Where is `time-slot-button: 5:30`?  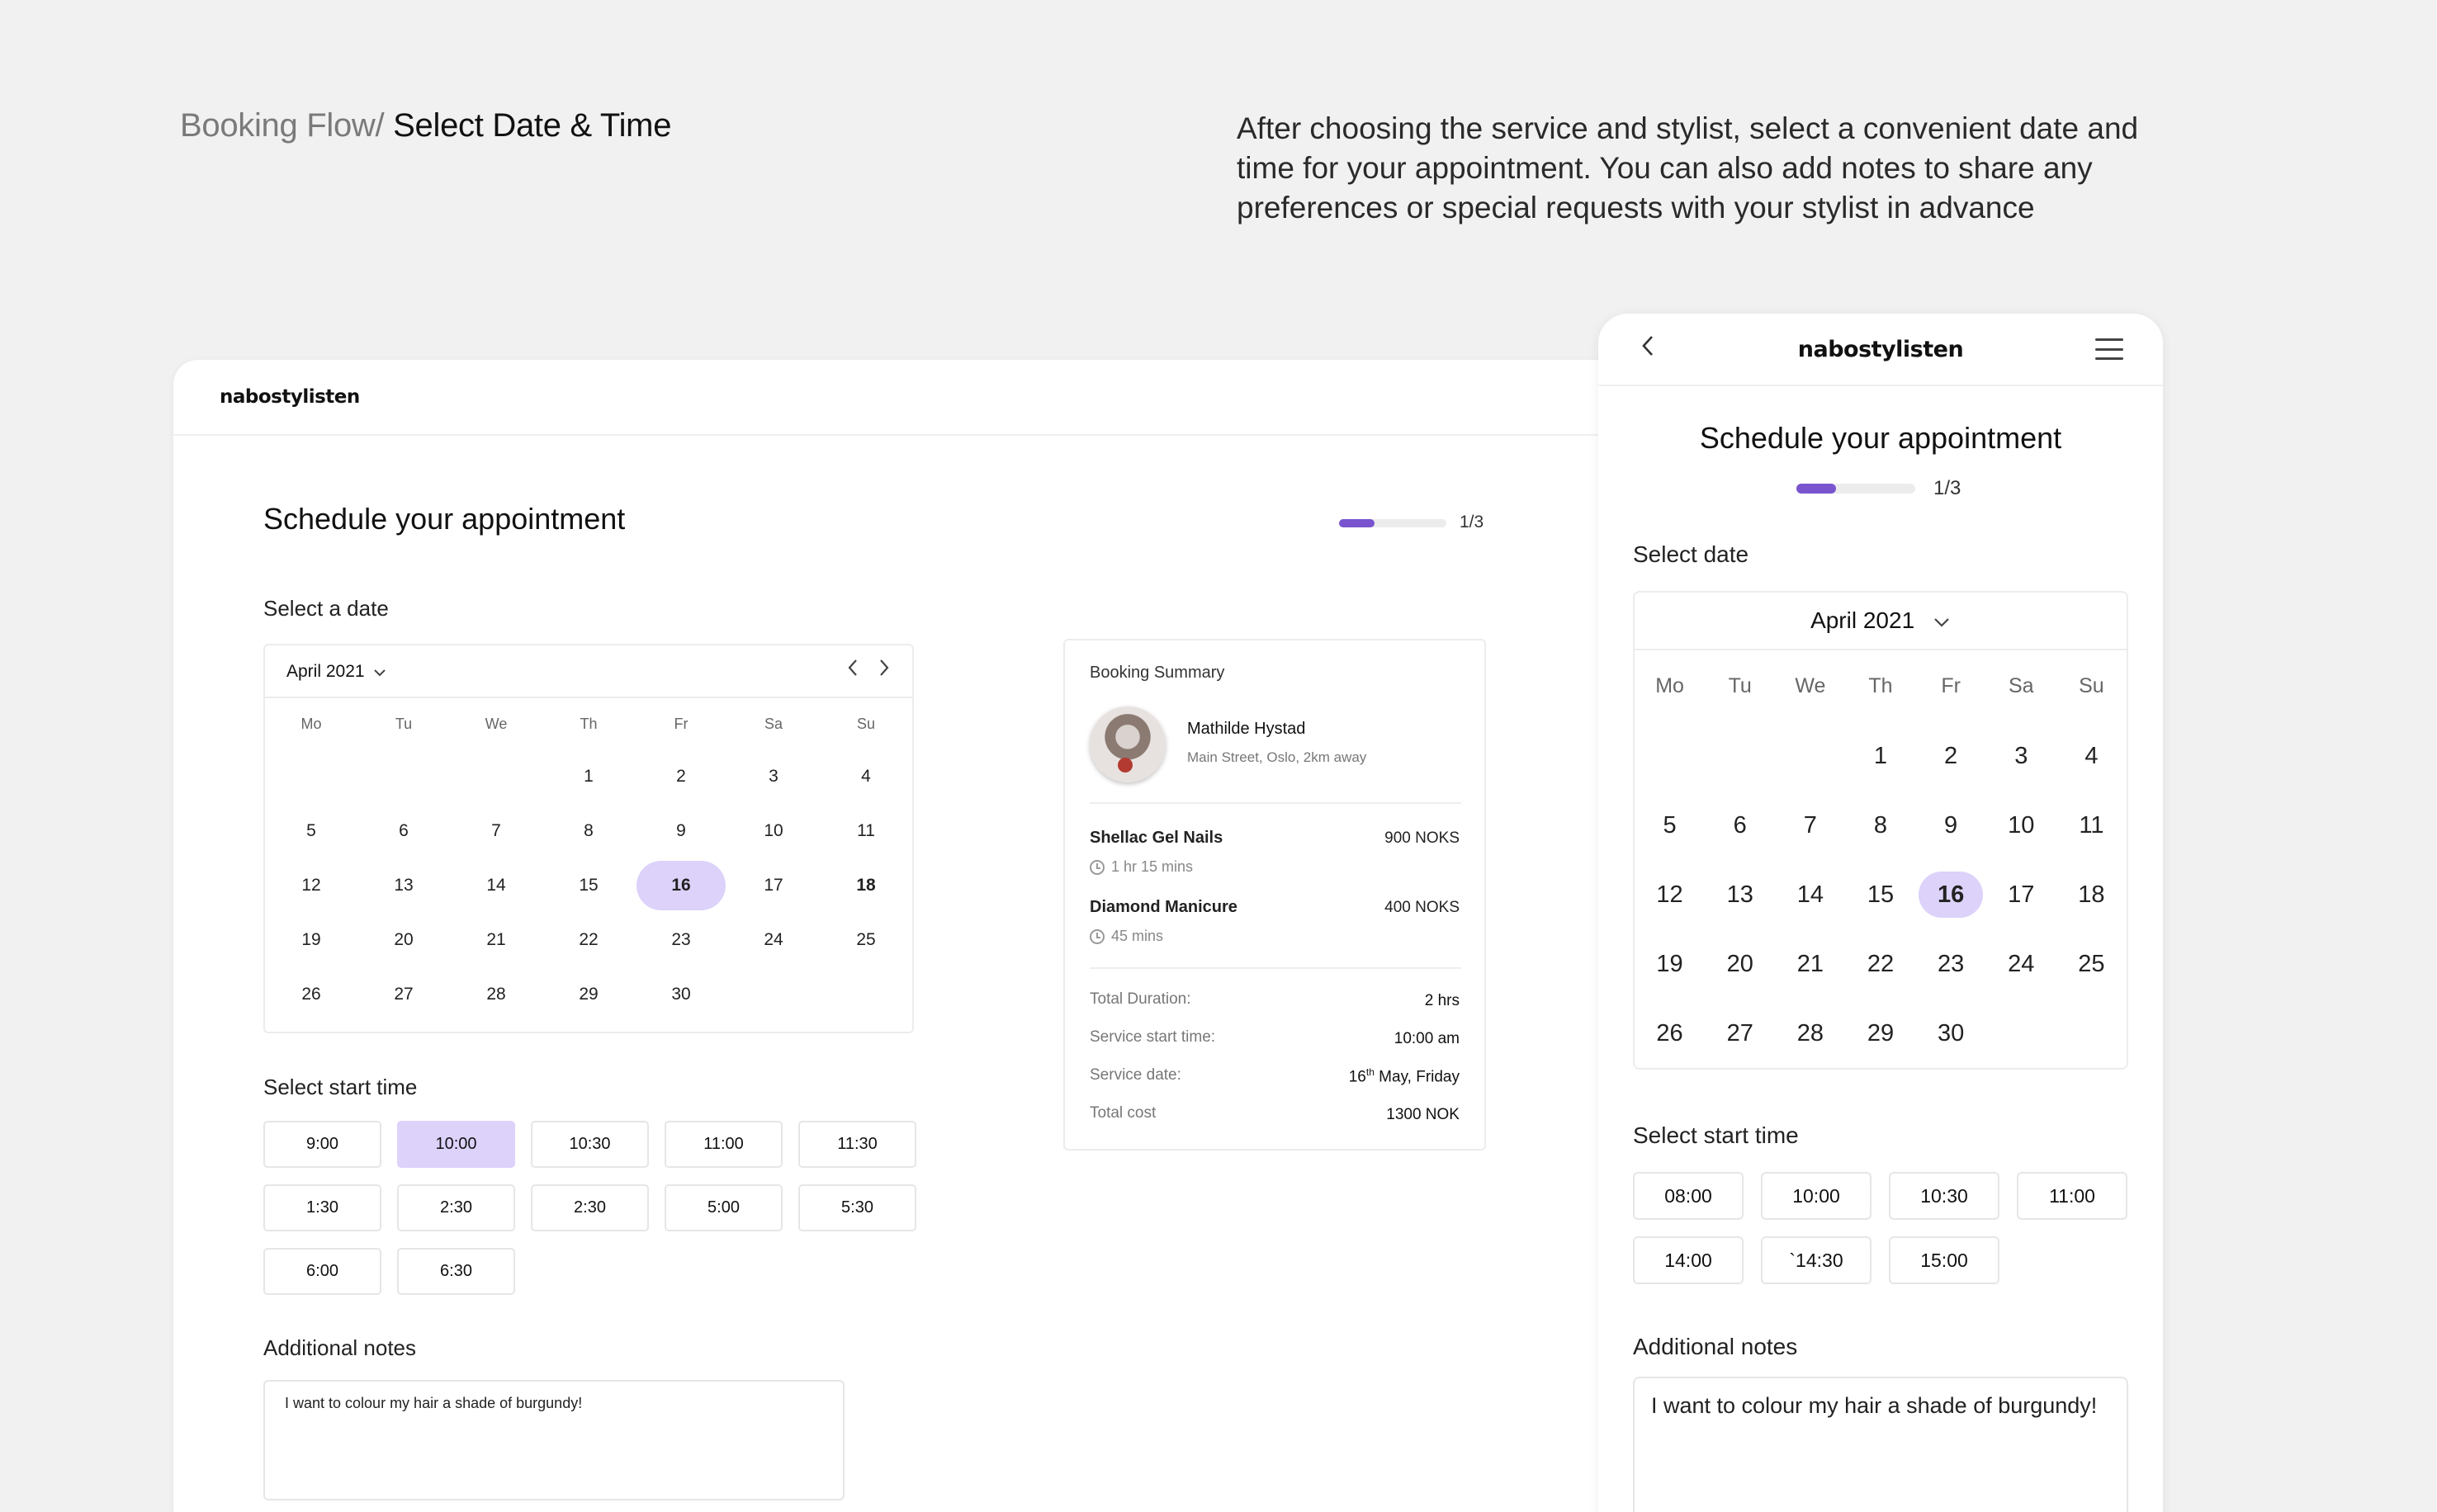 time-slot-button: 5:30 is located at coordinates (857, 1207).